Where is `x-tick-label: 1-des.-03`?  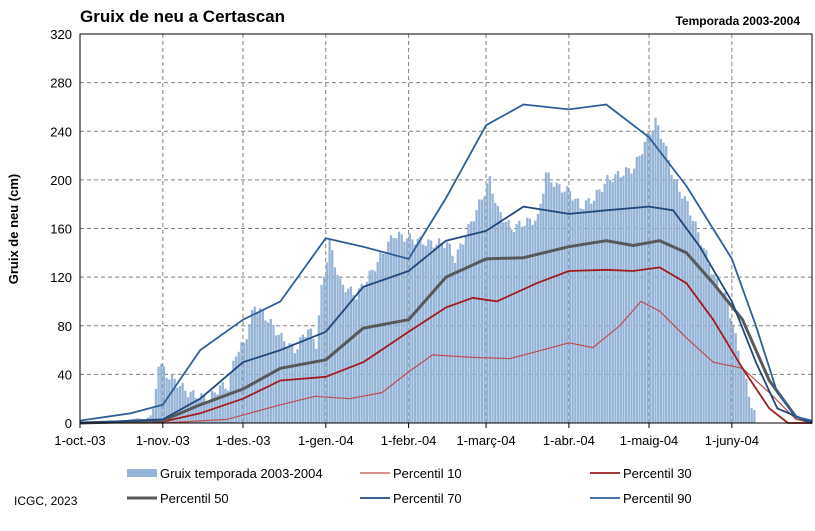 x-tick-label: 1-des.-03 is located at coordinates (243, 440).